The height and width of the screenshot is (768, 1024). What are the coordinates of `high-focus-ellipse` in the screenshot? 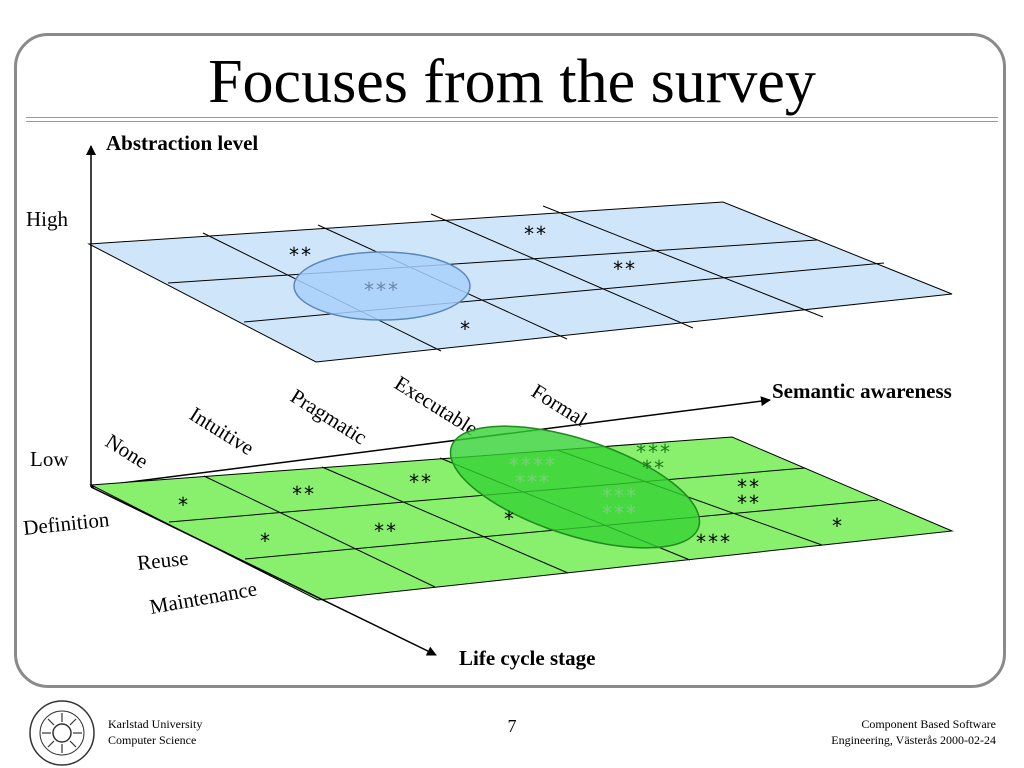 It's located at (382, 286).